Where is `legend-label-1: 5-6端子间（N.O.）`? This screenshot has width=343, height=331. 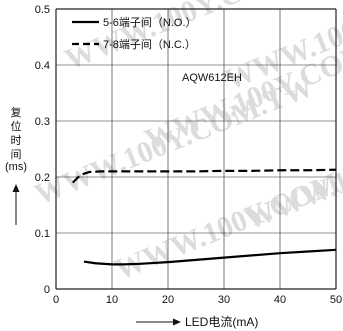 legend-label-1: 5-6端子间（N.O.） is located at coordinates (150, 22).